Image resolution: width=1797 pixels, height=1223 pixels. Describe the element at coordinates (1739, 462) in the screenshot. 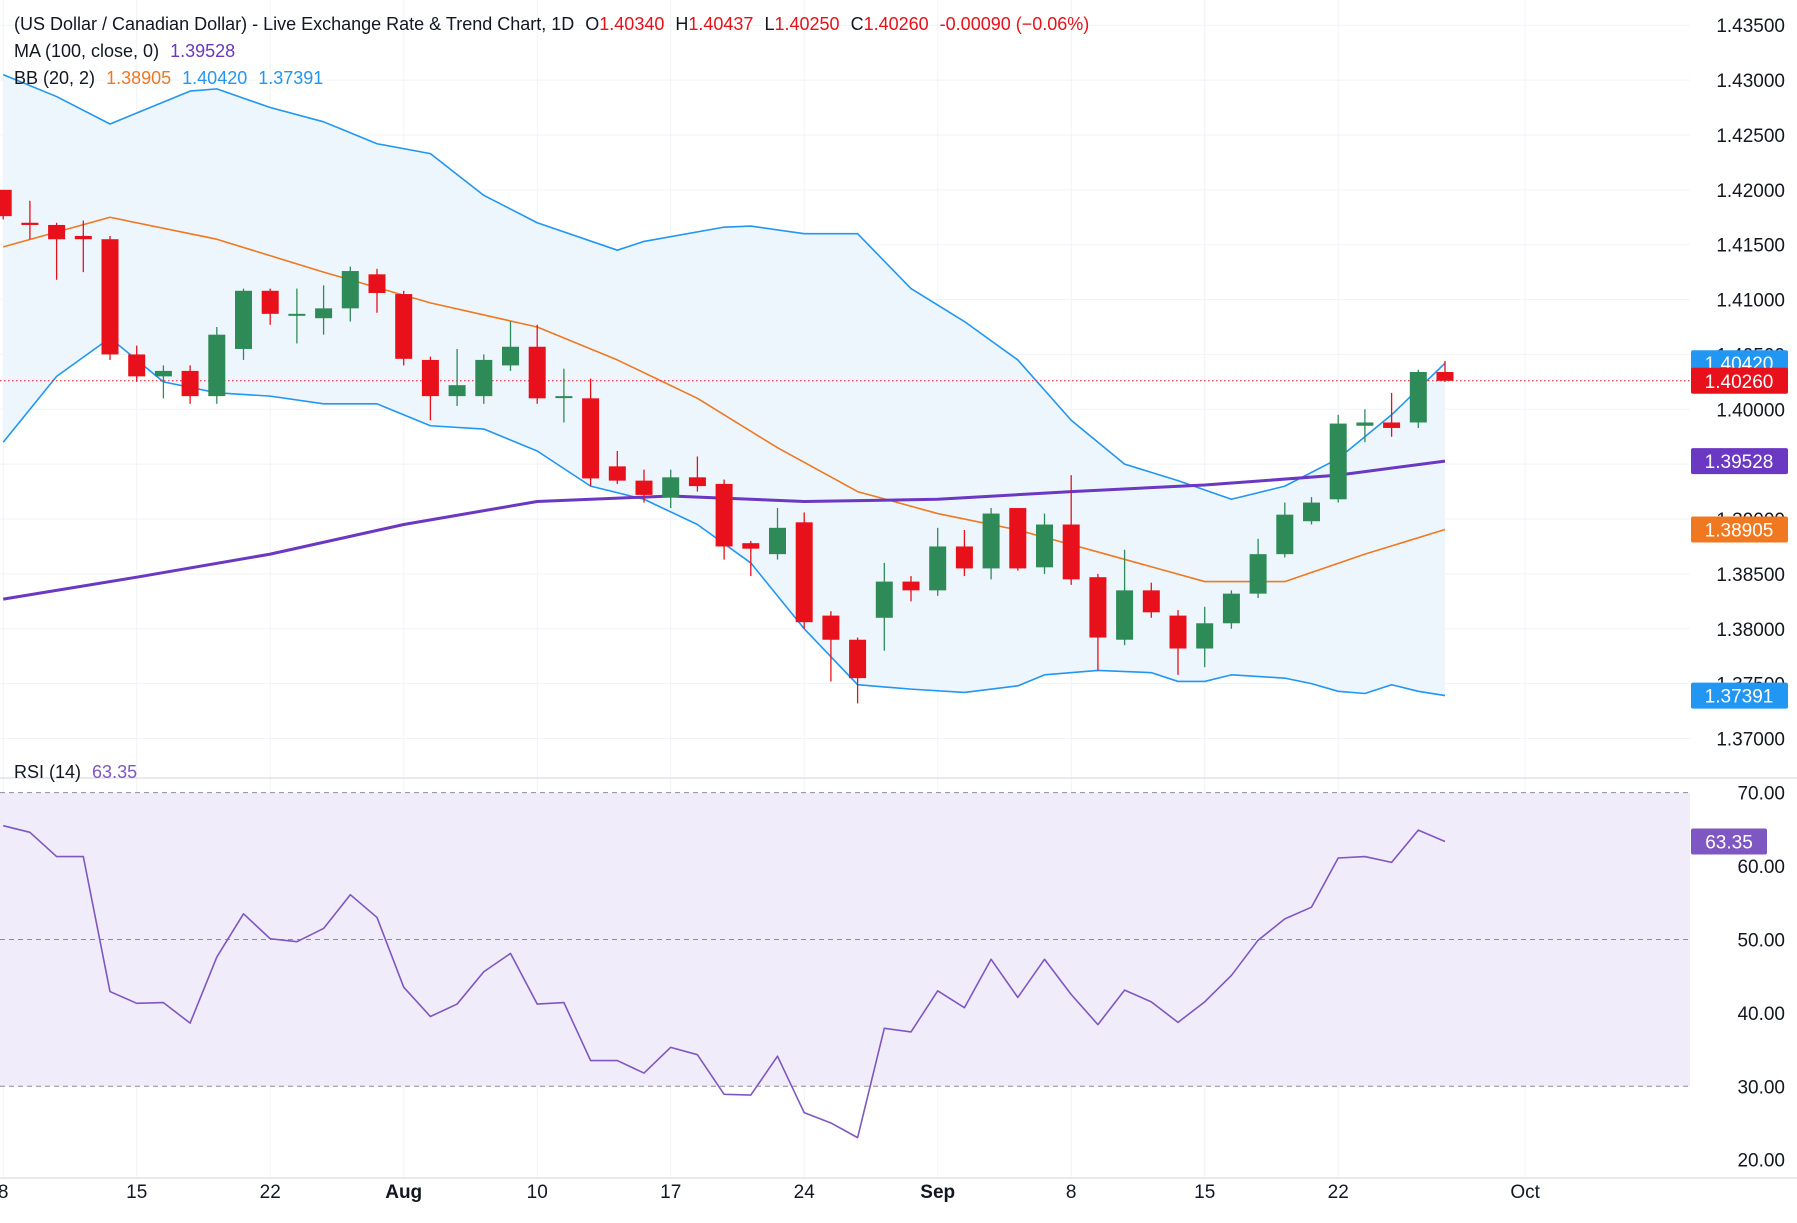

I see `price-tag-label: 1.39528` at that location.